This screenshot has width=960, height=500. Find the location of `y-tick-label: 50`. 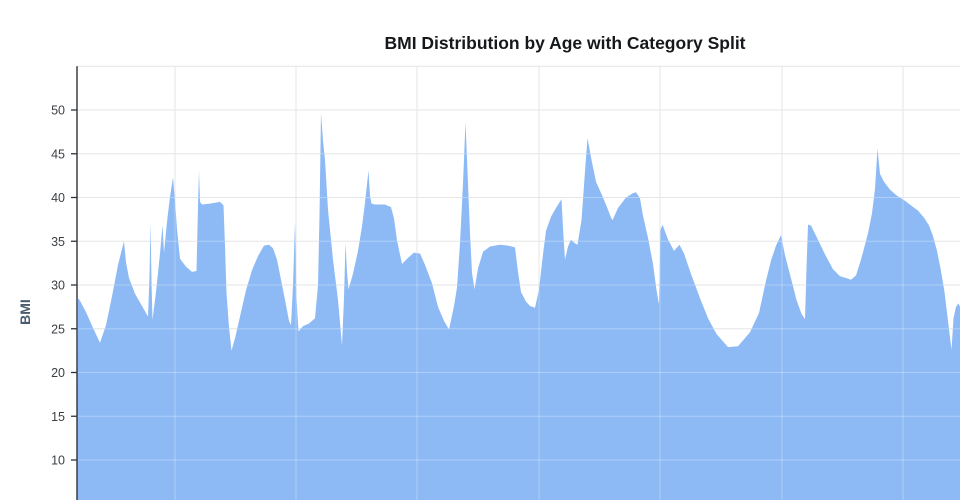

y-tick-label: 50 is located at coordinates (58, 111).